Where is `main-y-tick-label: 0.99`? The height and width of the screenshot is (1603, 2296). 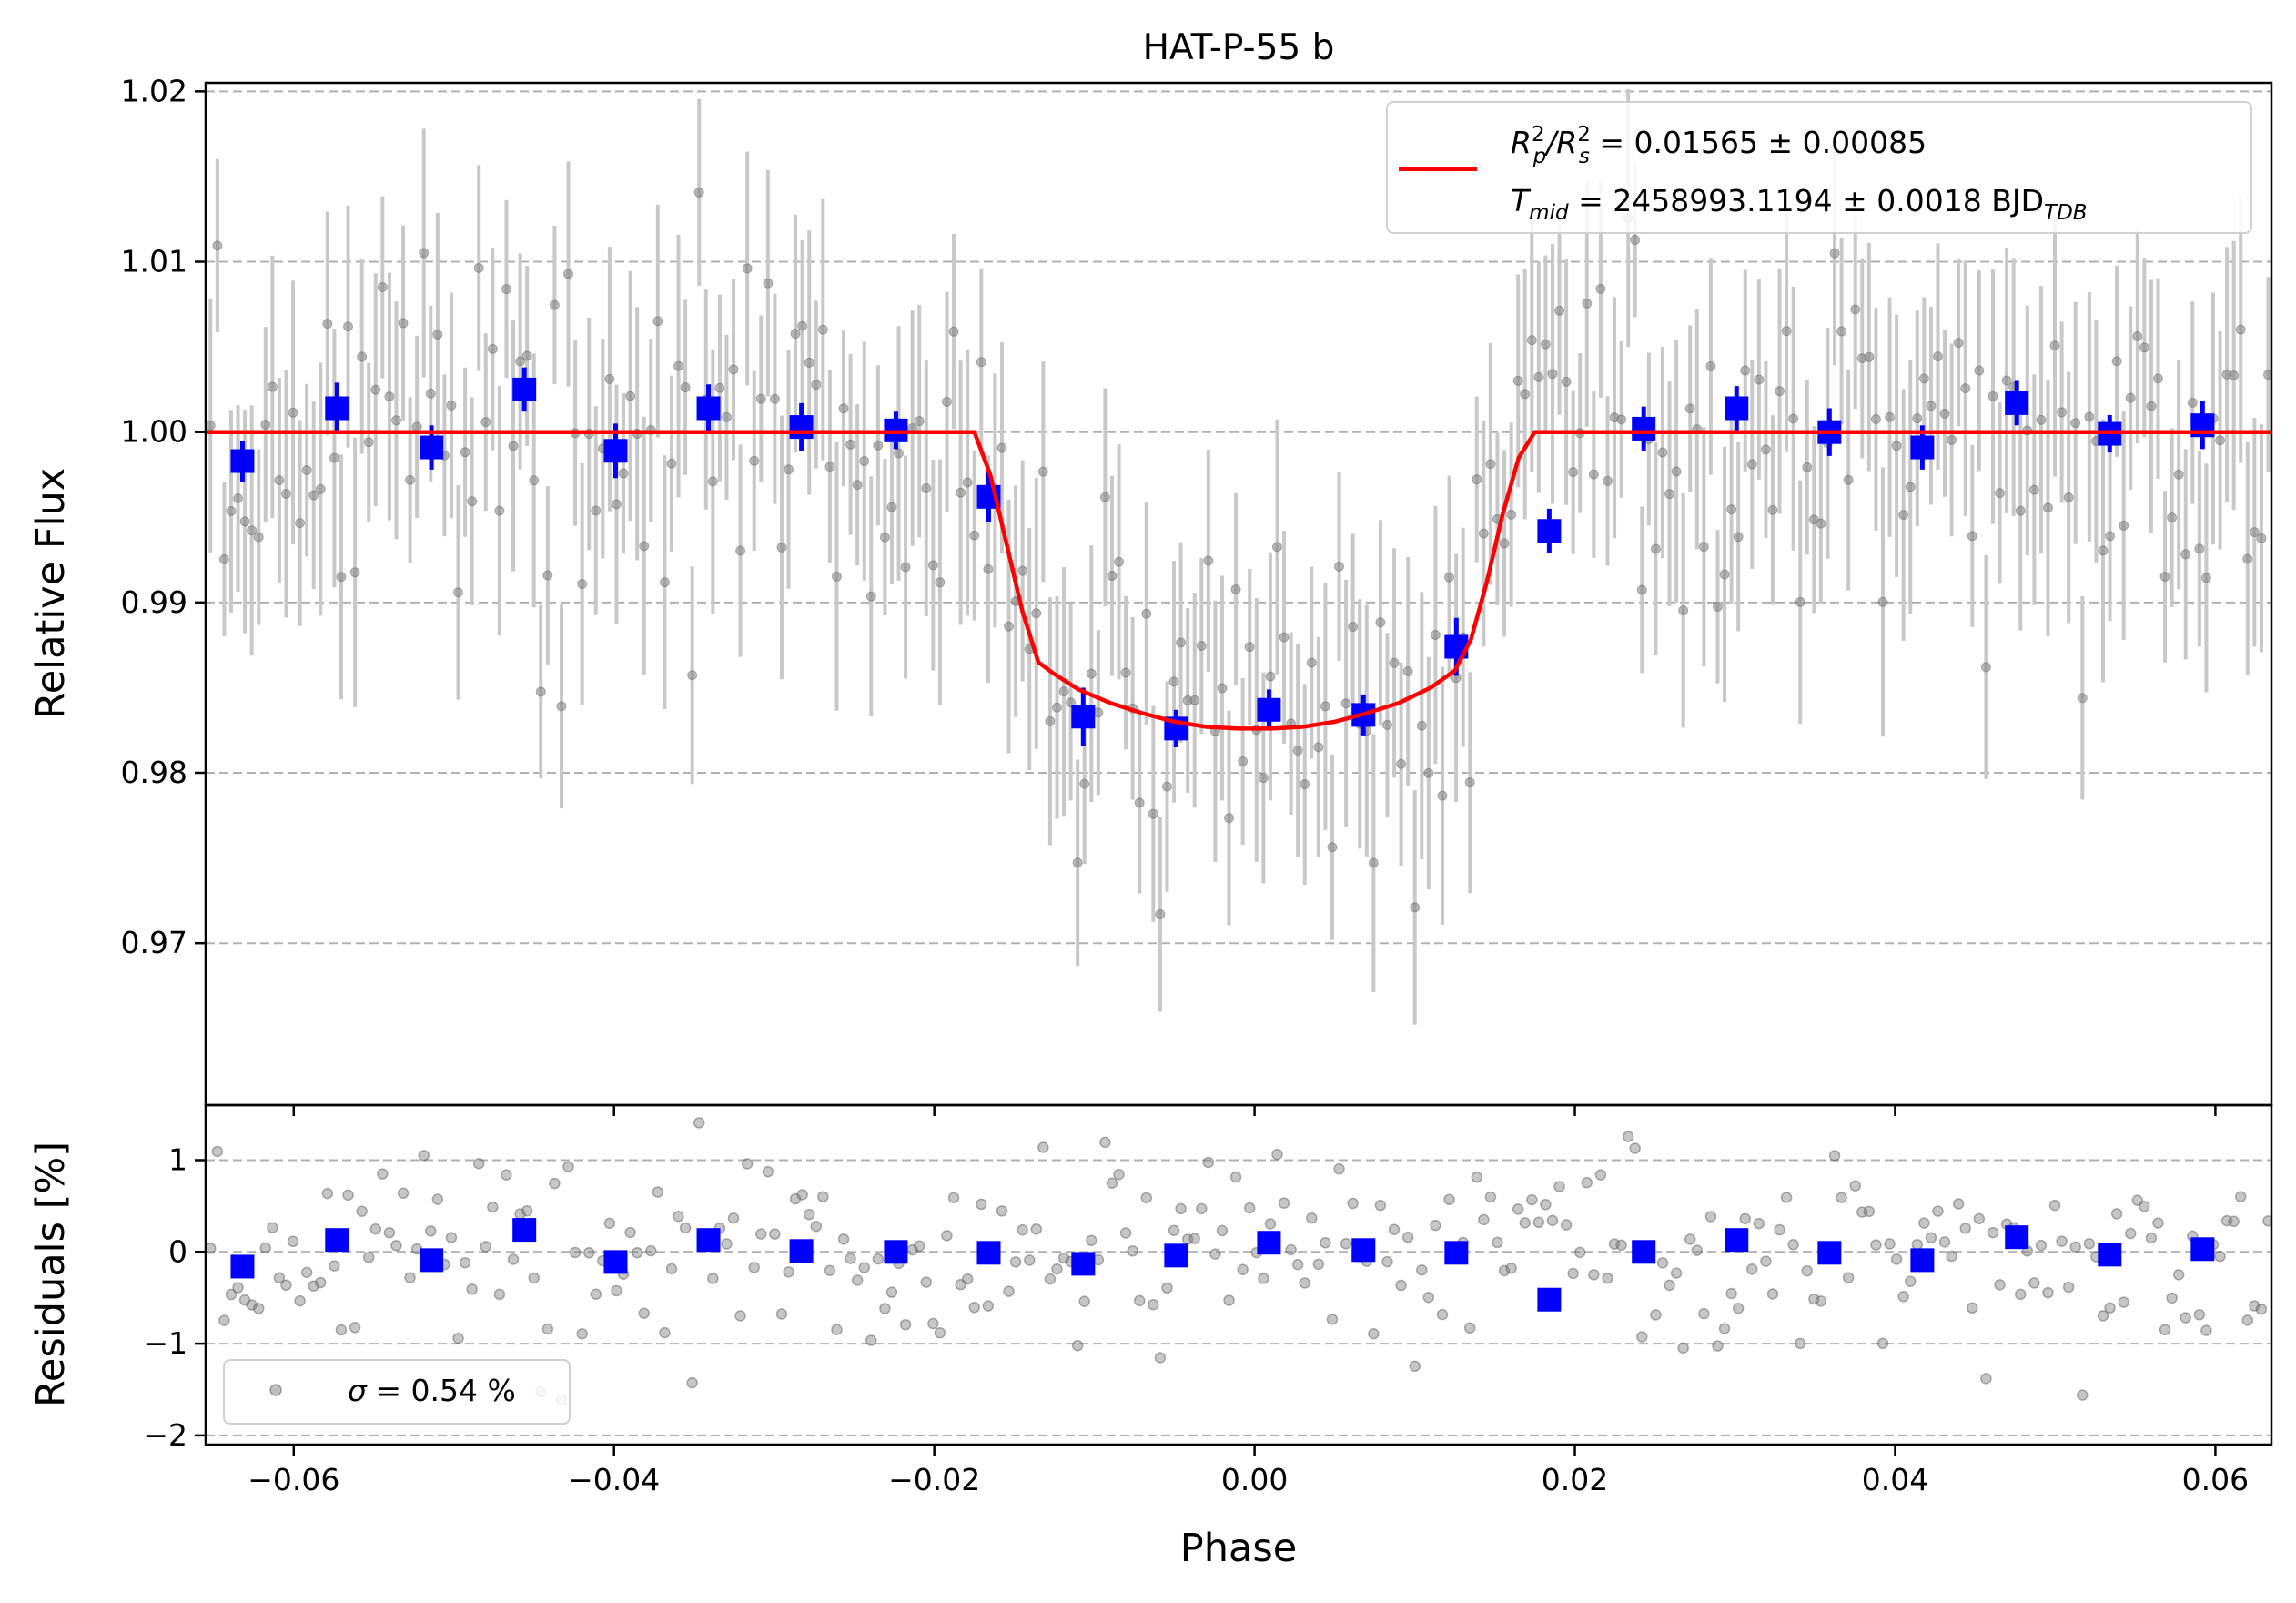 main-y-tick-label: 0.99 is located at coordinates (154, 602).